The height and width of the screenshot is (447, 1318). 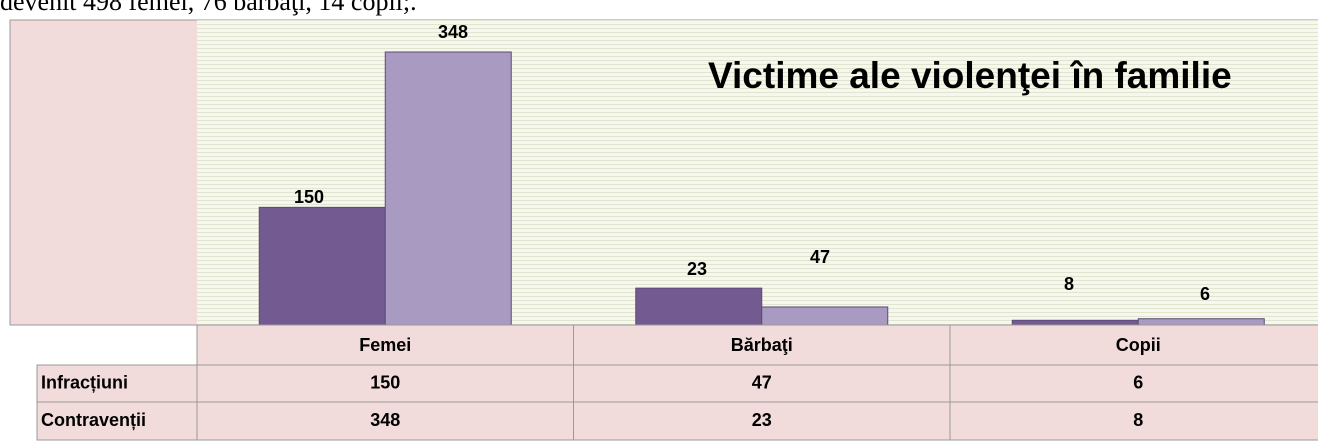 What do you see at coordinates (1205, 294) in the screenshot?
I see `data-label: 6` at bounding box center [1205, 294].